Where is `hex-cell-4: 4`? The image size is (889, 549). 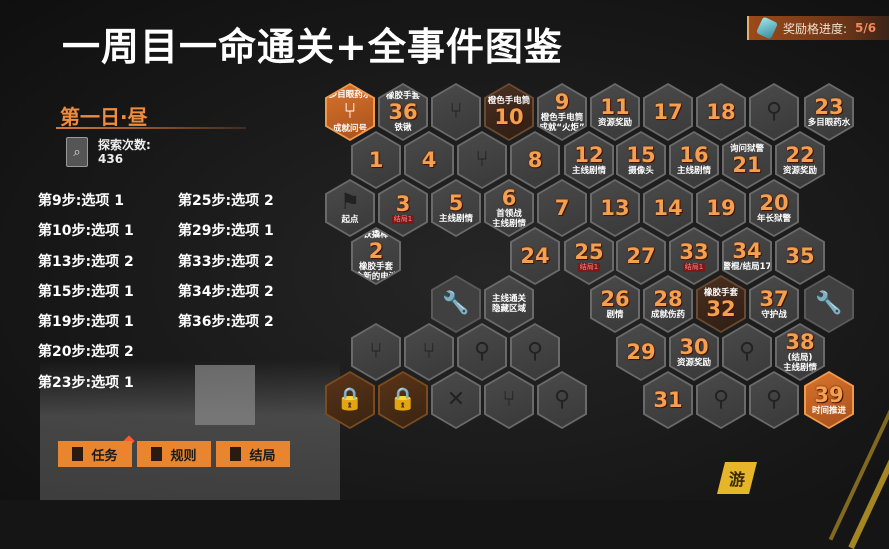 hex-cell-4: 4 is located at coordinates (429, 160).